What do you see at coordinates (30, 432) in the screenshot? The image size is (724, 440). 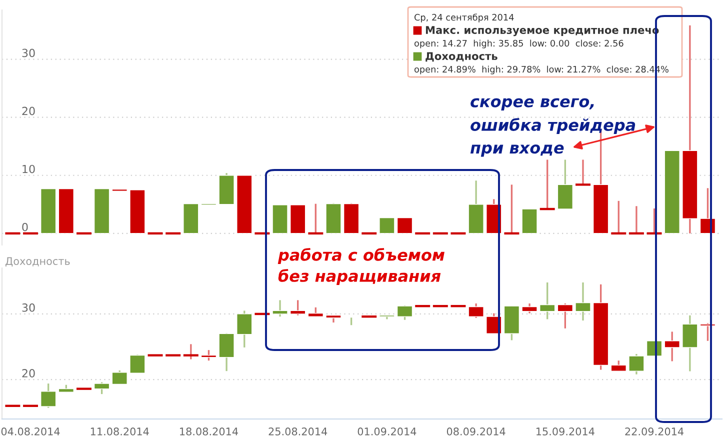 I see `x-tick-label: 04.08.2014` at bounding box center [30, 432].